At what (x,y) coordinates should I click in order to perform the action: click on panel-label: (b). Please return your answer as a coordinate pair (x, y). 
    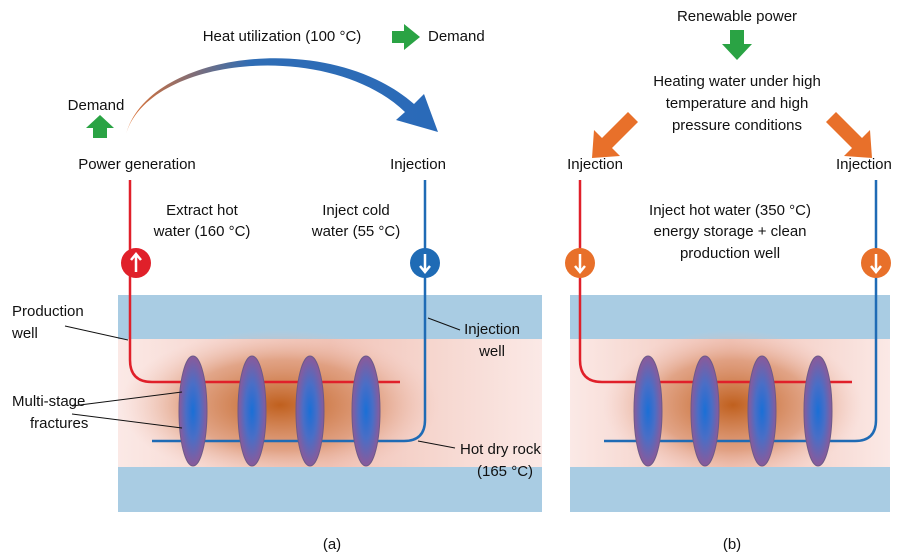
    Looking at the image, I should click on (732, 544).